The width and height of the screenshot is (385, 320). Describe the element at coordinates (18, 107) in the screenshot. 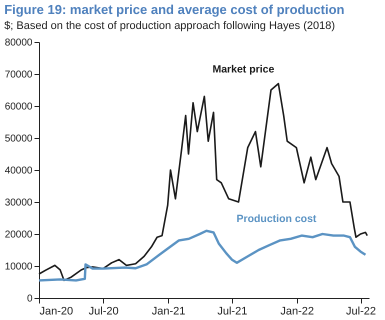

I see `y-tick-label: 60000` at that location.